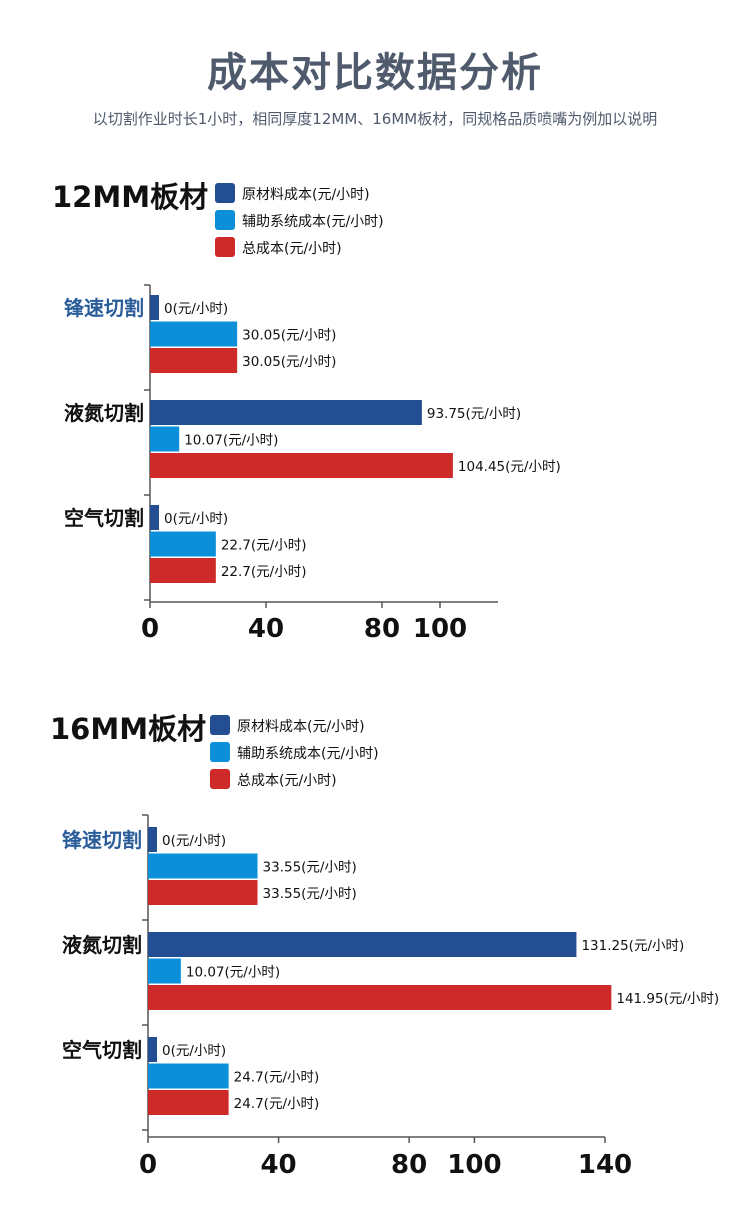 The width and height of the screenshot is (750, 1215). I want to click on chart-title: 12MM板材, so click(130, 197).